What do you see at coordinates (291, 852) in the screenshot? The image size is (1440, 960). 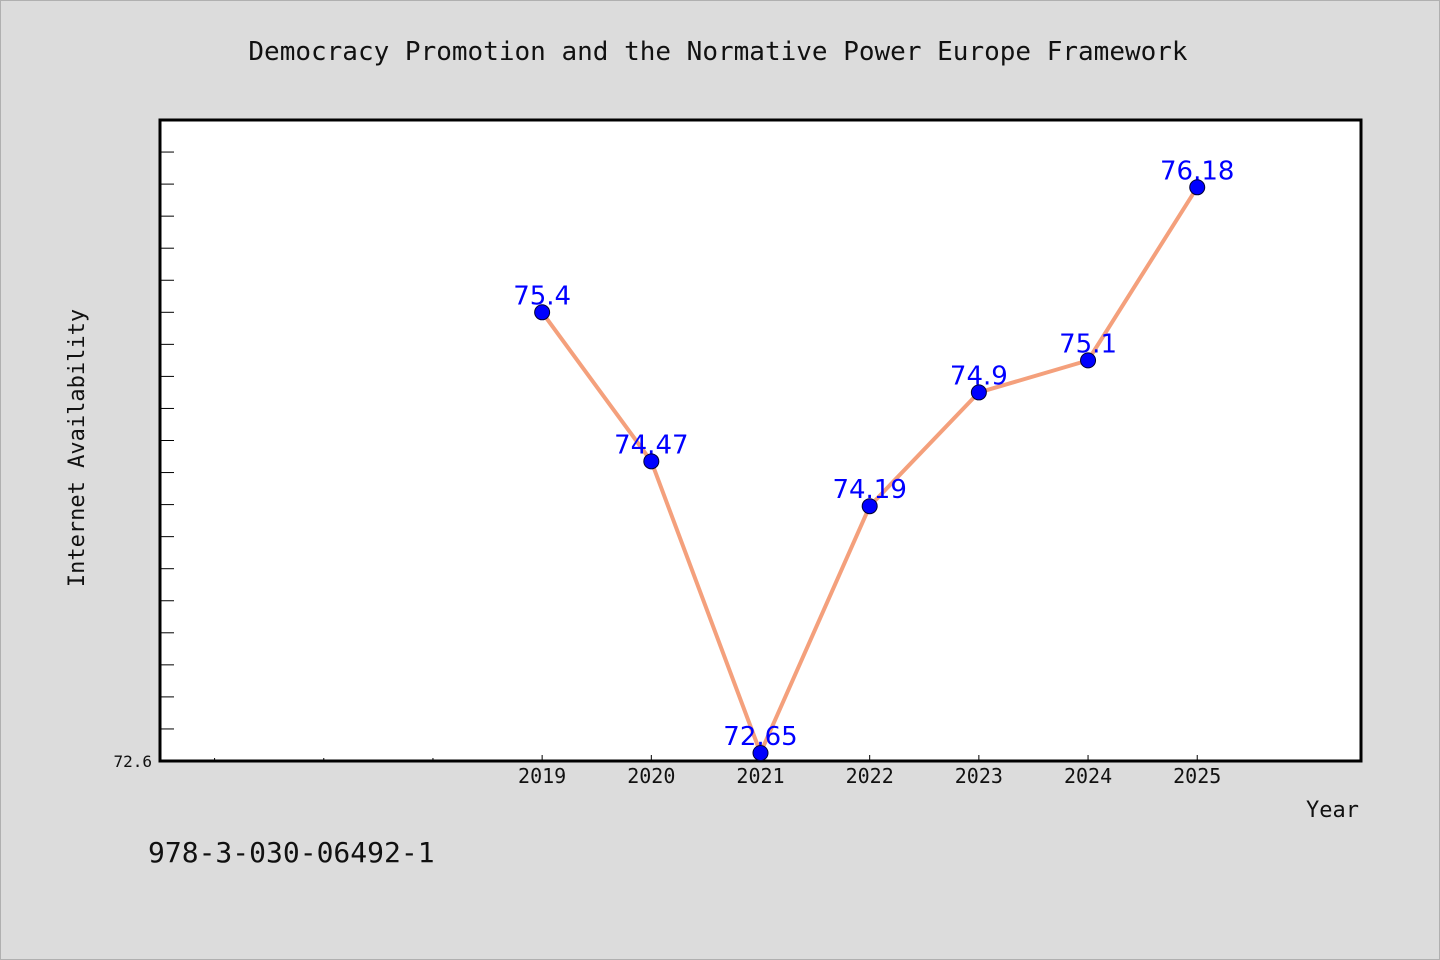 I see `isbn-text: 978-3-030-06492-1` at bounding box center [291, 852].